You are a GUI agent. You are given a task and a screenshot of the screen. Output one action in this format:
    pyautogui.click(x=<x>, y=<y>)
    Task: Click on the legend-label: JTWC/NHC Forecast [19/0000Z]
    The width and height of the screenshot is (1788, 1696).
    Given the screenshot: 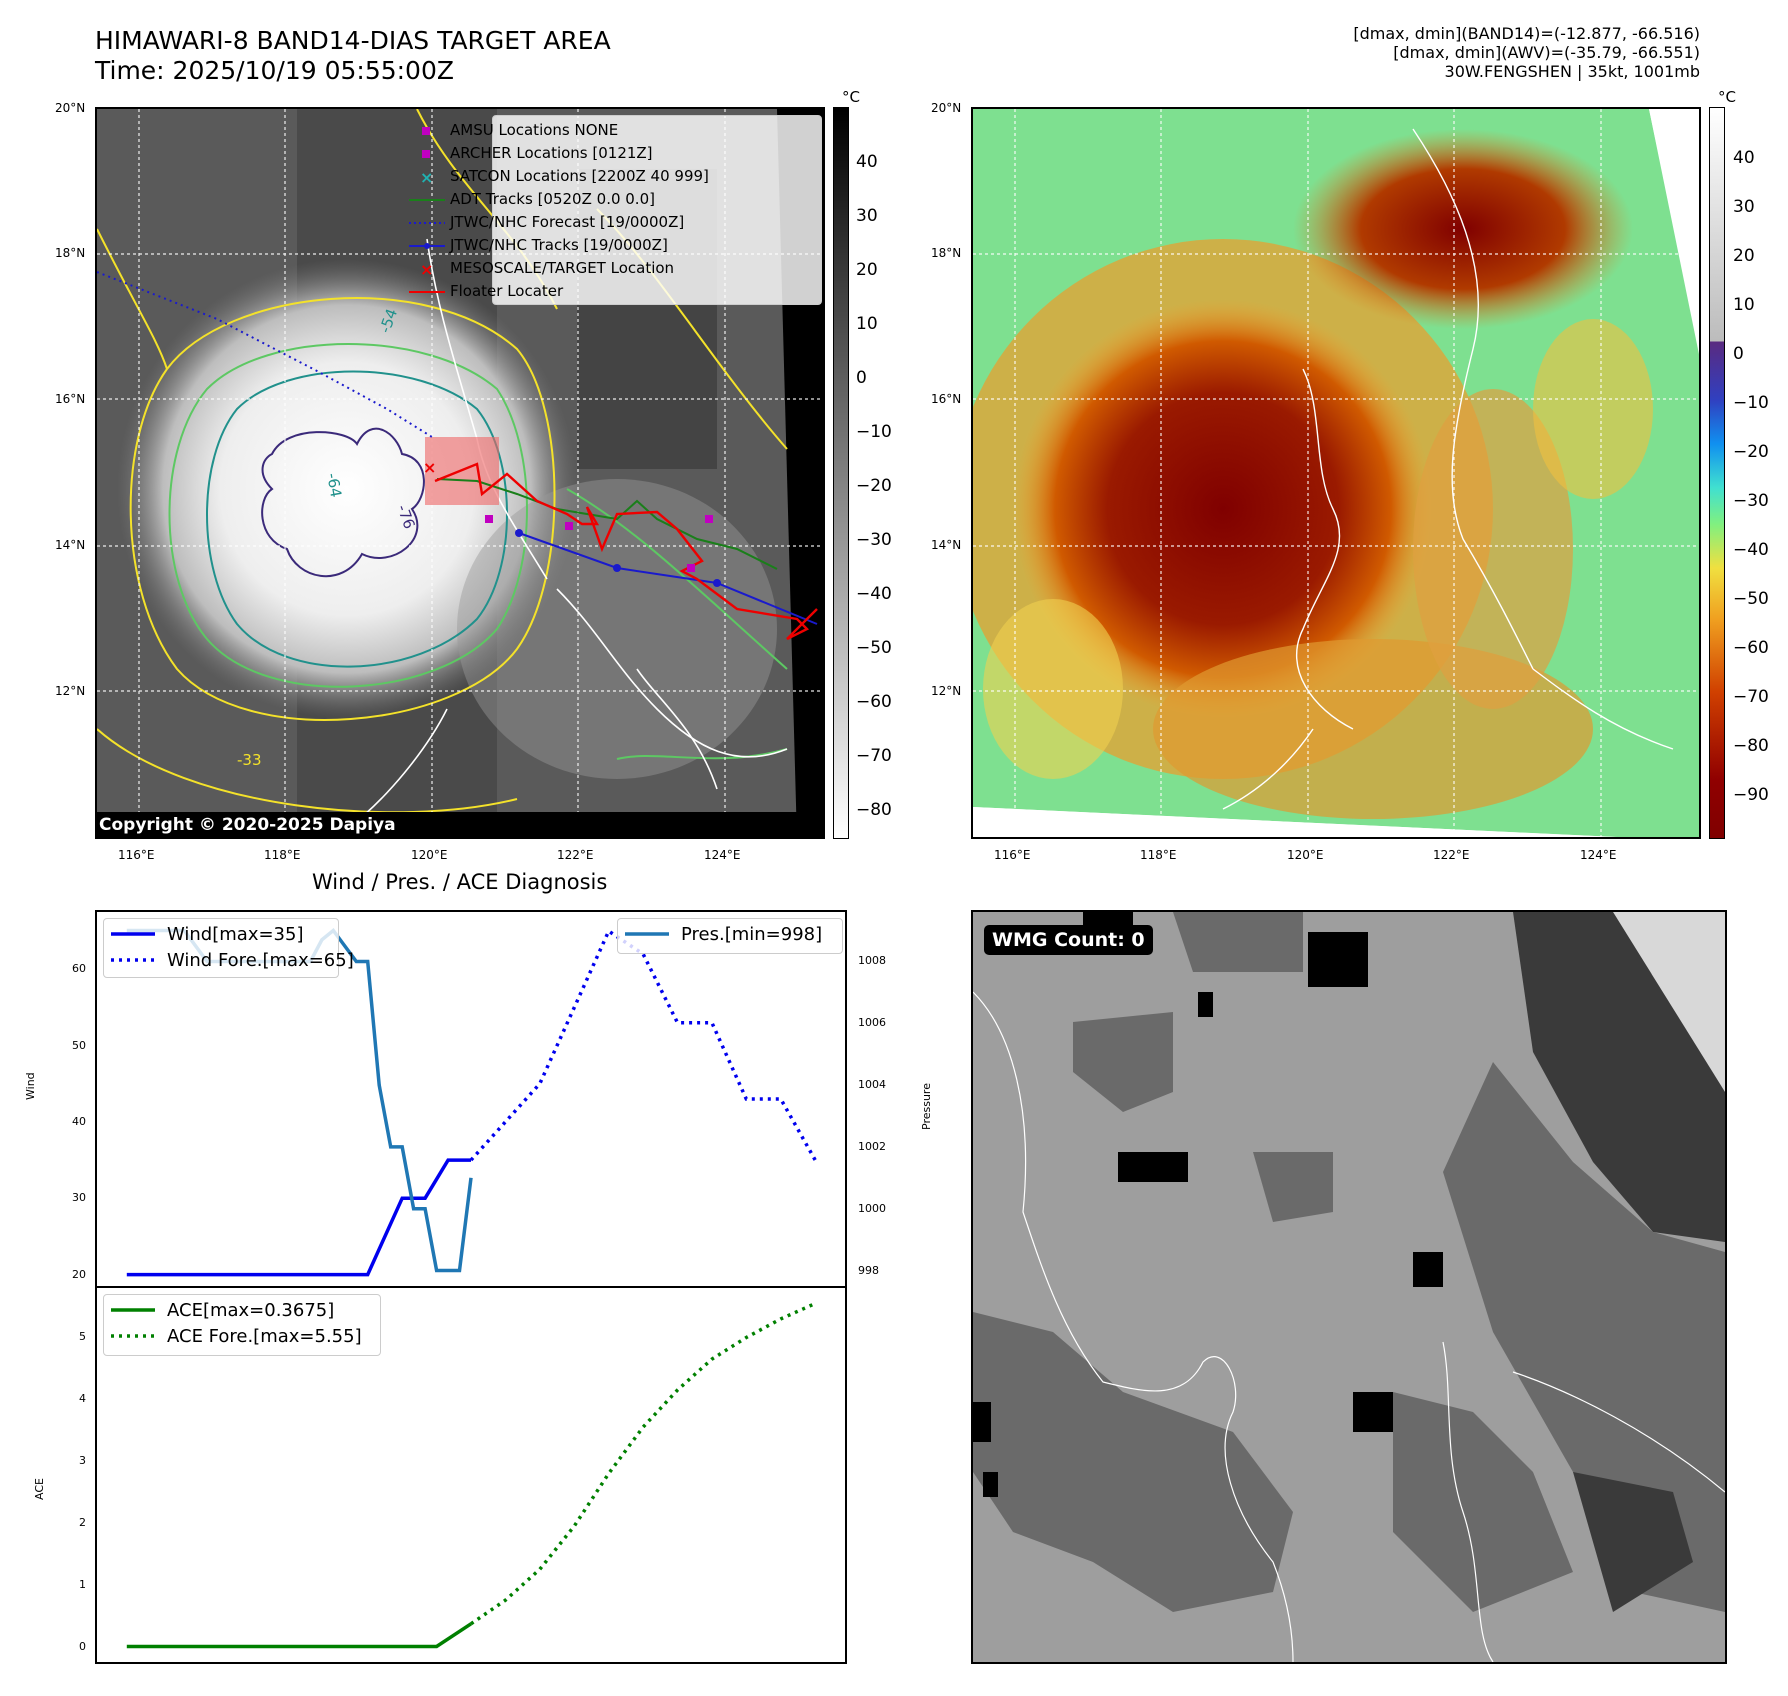 What is the action you would take?
    pyautogui.click(x=567, y=222)
    